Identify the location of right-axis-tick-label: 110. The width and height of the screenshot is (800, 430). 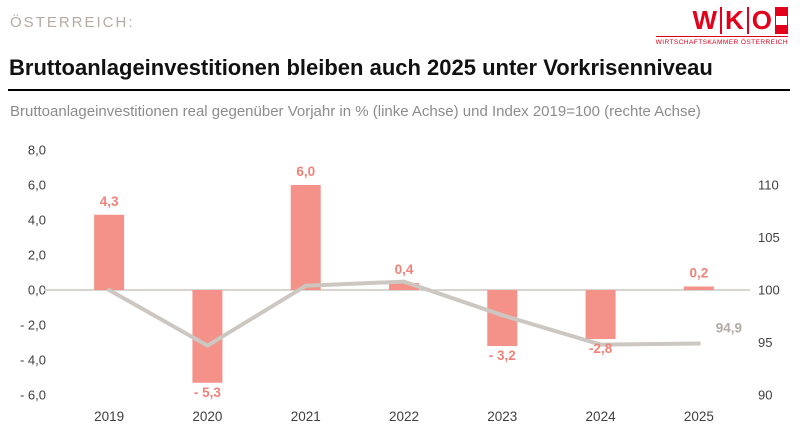
(768, 185).